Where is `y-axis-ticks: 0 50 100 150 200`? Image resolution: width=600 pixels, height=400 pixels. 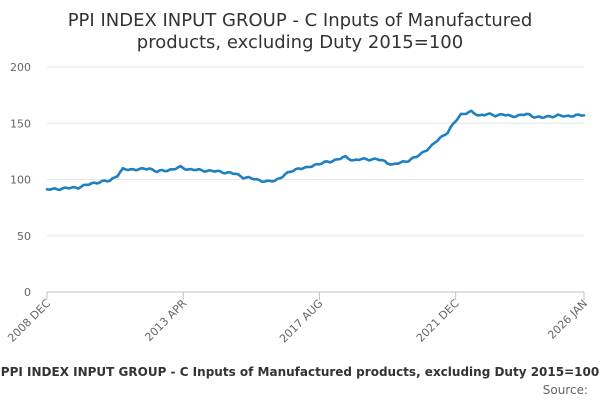
y-axis-ticks: 0 50 100 150 200 is located at coordinates (20, 180).